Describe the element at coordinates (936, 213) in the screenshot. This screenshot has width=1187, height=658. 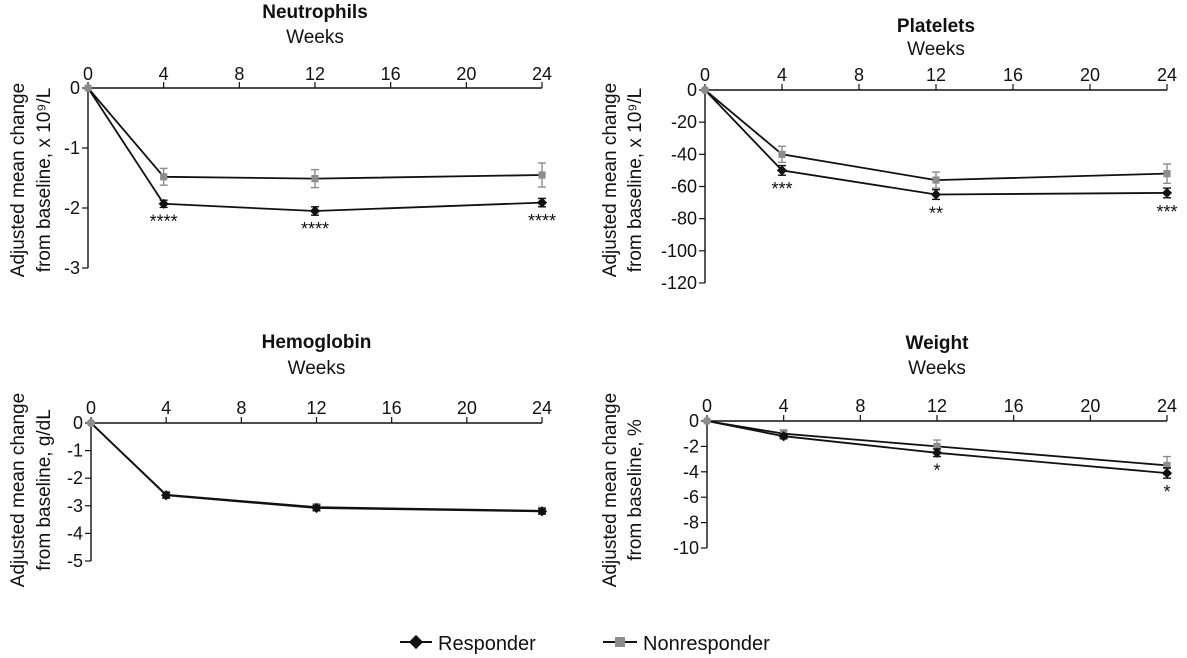
I see `significance-label: **` at that location.